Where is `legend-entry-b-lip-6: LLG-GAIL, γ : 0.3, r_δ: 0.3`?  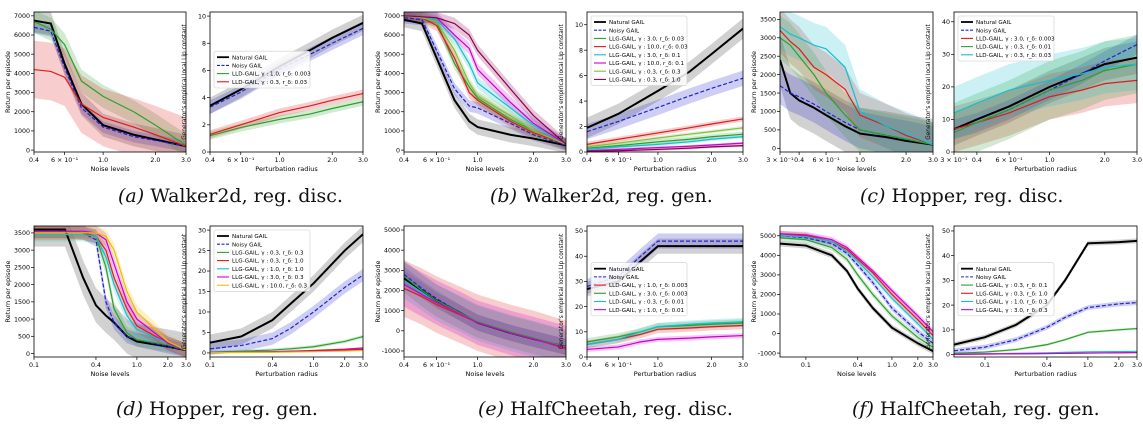
legend-entry-b-lip-6: LLG-GAIL, γ : 0.3, r_δ: 0.3 is located at coordinates (645, 72).